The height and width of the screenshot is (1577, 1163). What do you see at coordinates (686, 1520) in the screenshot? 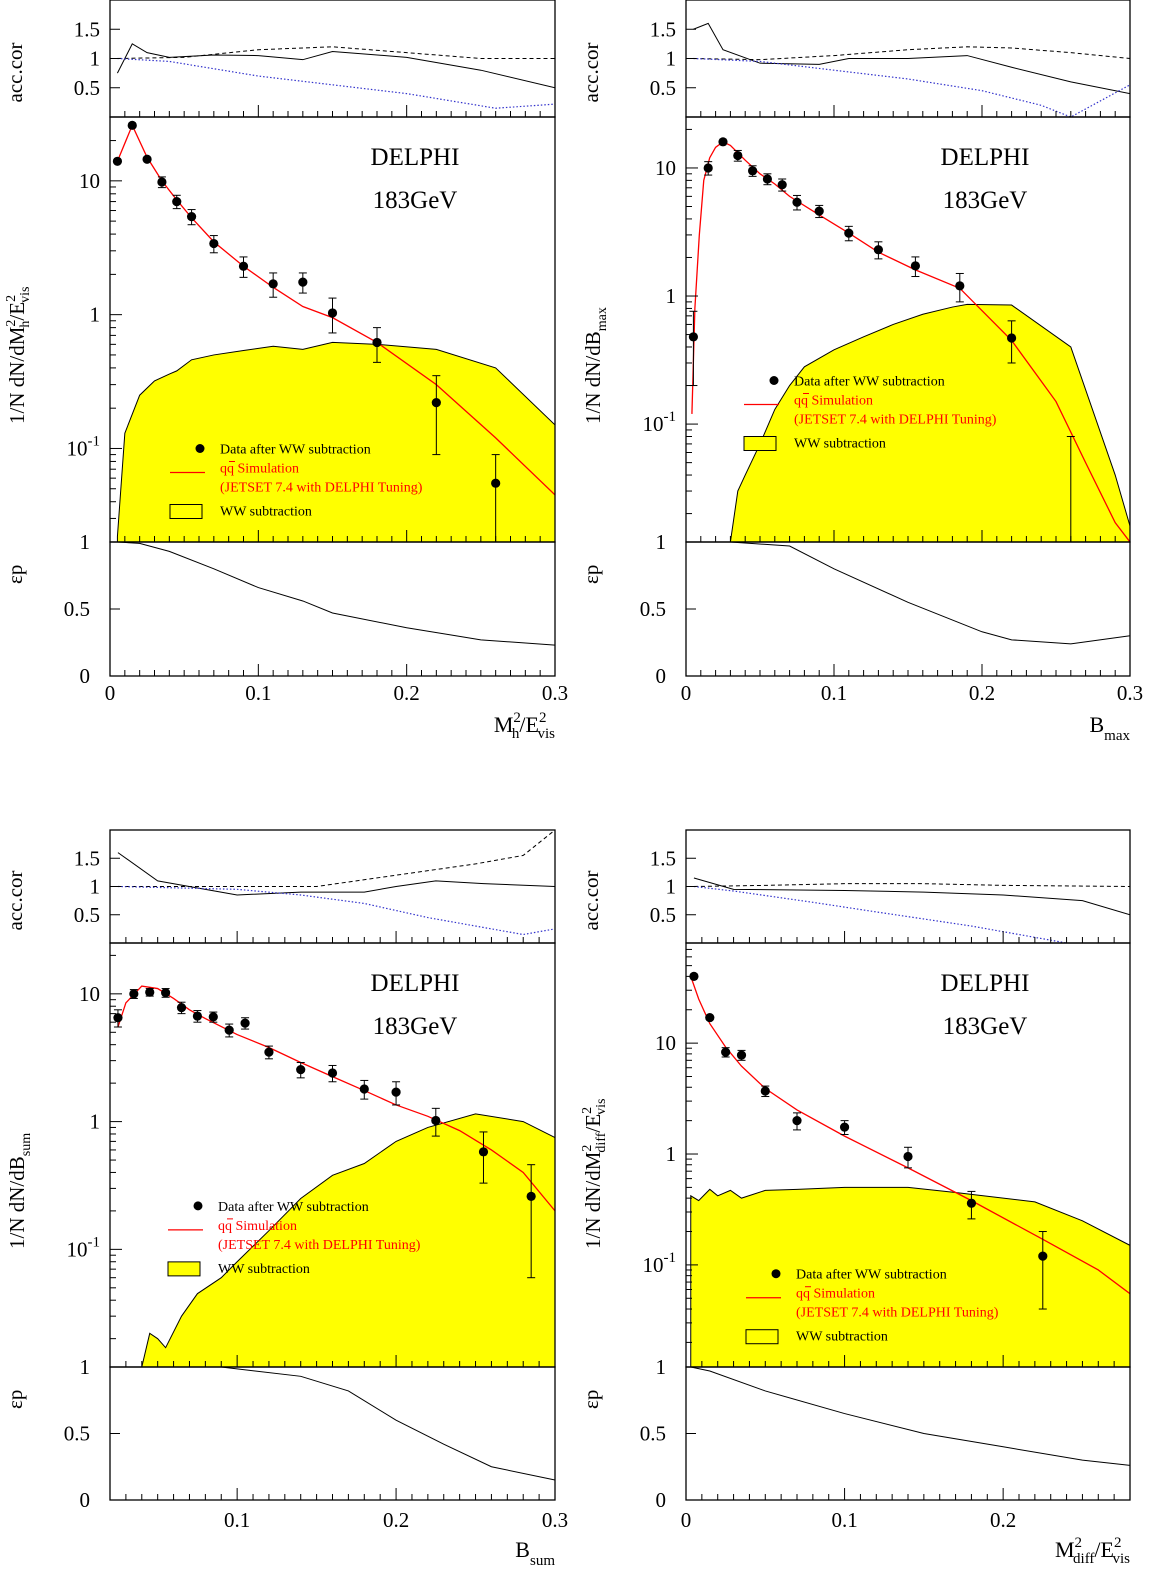
I see `x-tick-label: 0` at bounding box center [686, 1520].